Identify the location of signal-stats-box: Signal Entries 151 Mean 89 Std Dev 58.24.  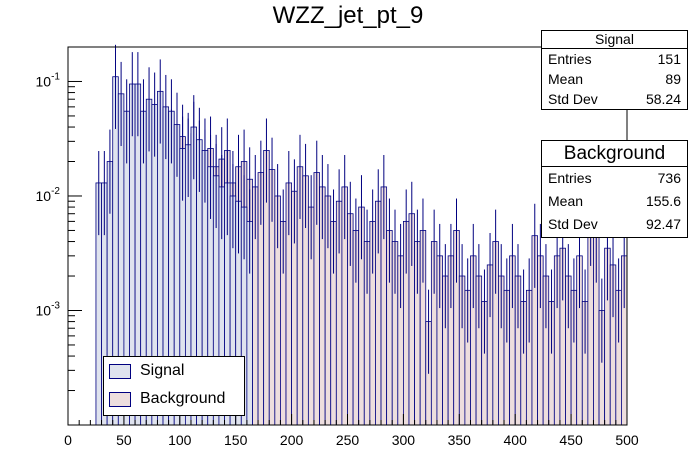
(614, 70).